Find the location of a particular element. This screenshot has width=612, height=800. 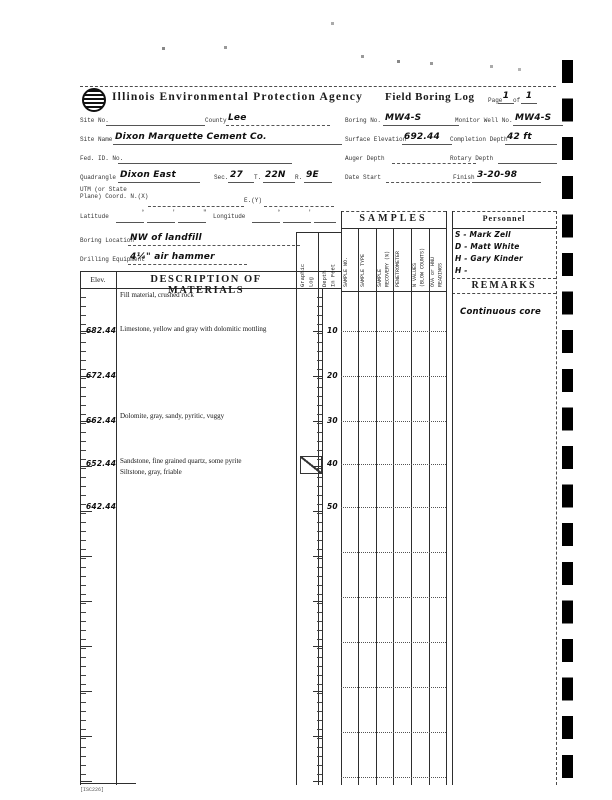

personnel-entry: S - Mark Zell is located at coordinates (483, 234).